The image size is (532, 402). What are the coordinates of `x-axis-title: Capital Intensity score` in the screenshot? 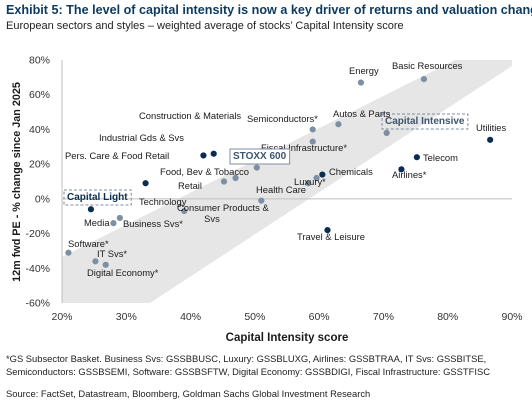 It's located at (287, 338).